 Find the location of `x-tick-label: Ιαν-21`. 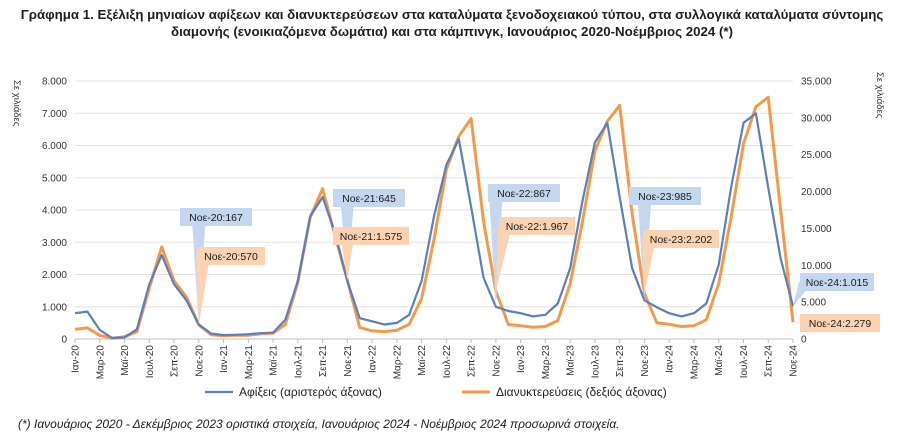

x-tick-label: Ιαν-21 is located at coordinates (224, 359).